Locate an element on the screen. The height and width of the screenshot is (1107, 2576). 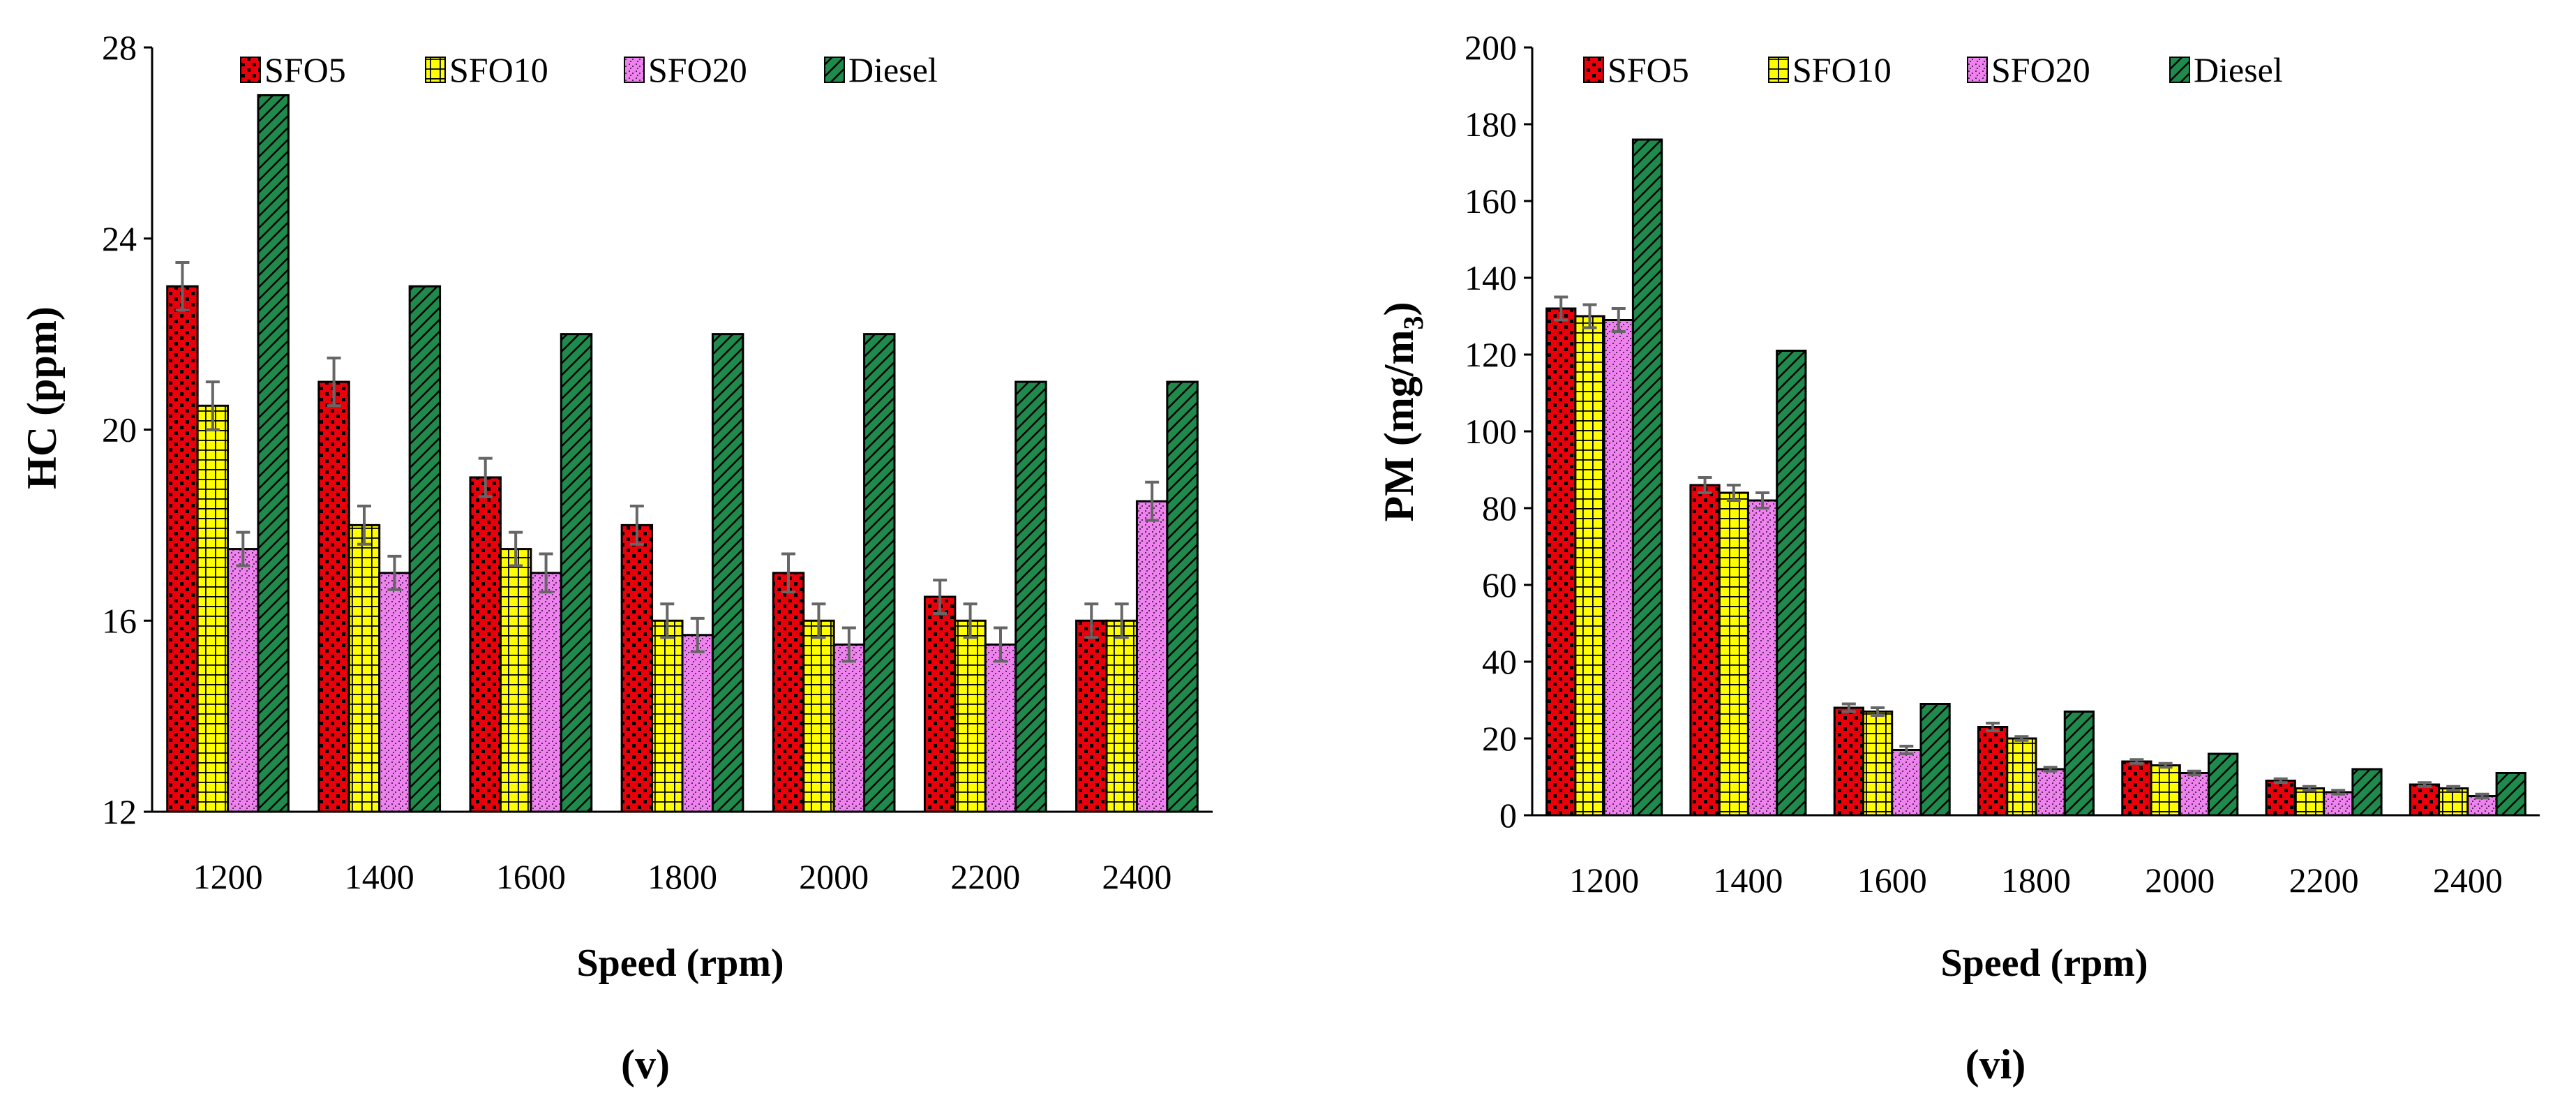
y-tick-label: 120 is located at coordinates (1491, 354).